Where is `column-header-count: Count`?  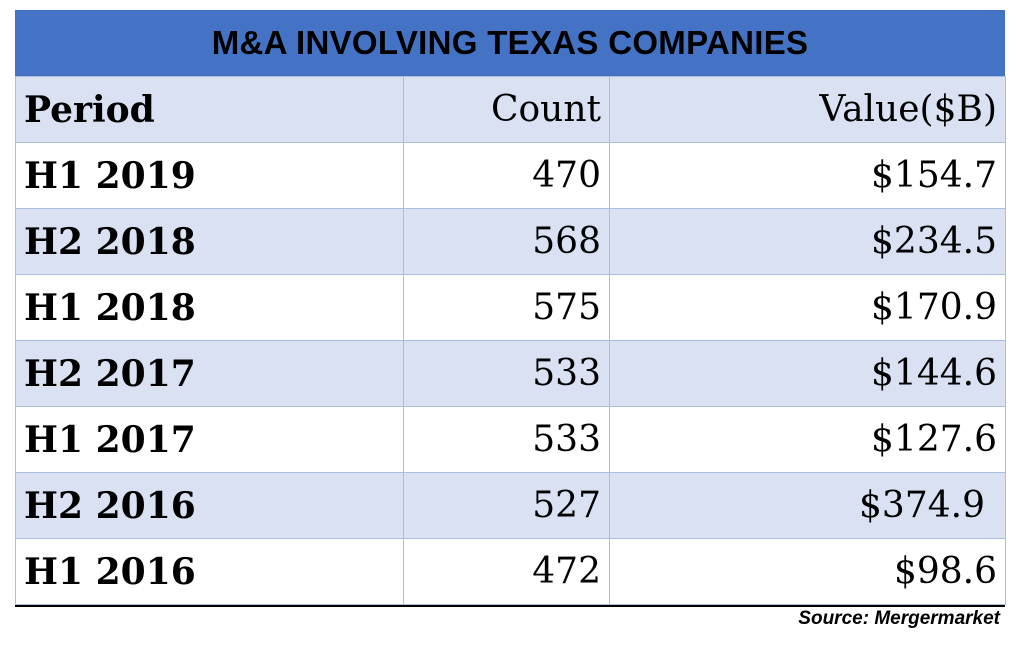
column-header-count: Count is located at coordinates (506, 109).